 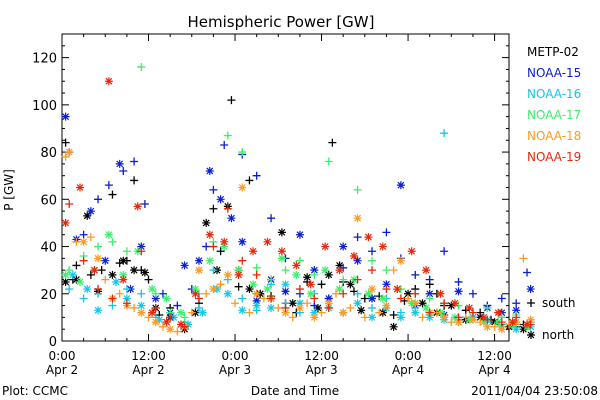 I want to click on legend-entry: NOAA-19, so click(x=554, y=157).